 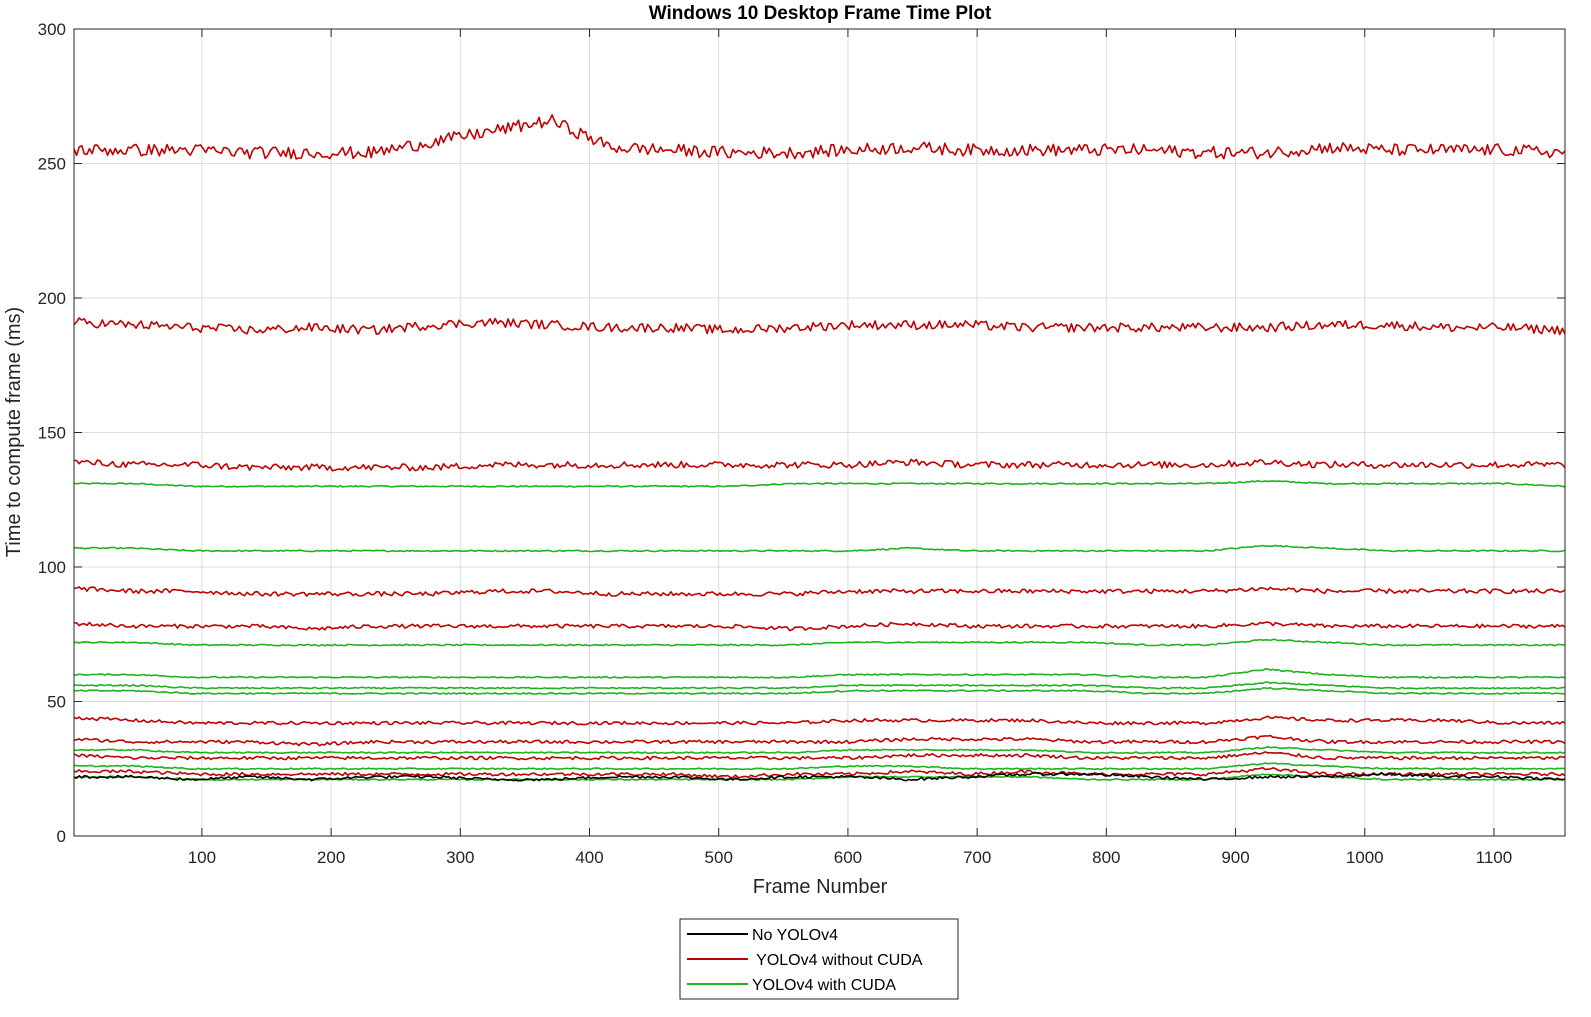 What do you see at coordinates (837, 960) in the screenshot?
I see `legend-label-yolov4-without-cuda: YOLOv4 without CUDA` at bounding box center [837, 960].